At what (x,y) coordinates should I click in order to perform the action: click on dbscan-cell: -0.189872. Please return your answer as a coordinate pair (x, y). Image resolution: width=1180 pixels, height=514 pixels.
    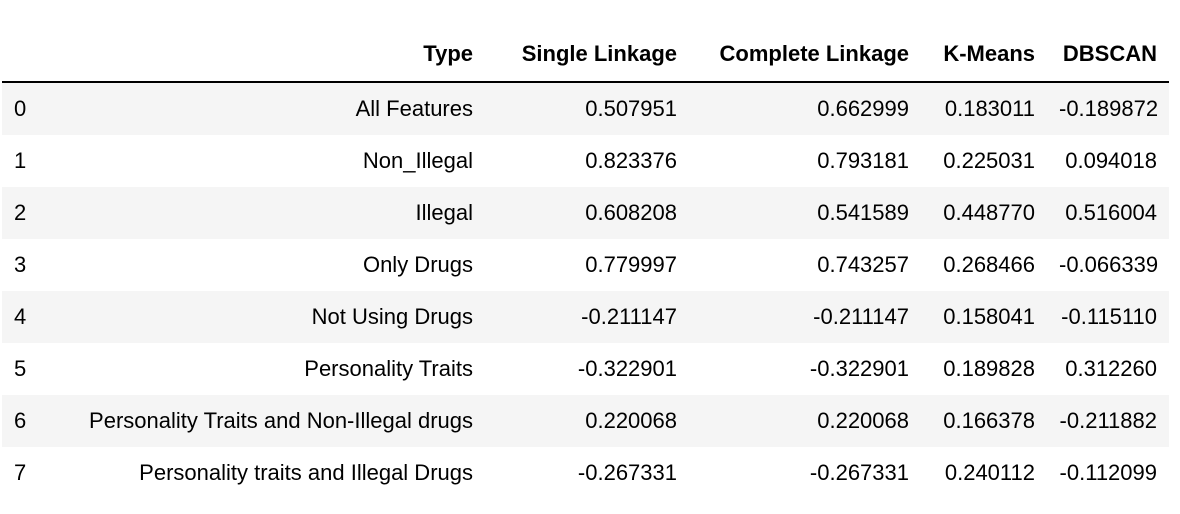
    Looking at the image, I should click on (1109, 108).